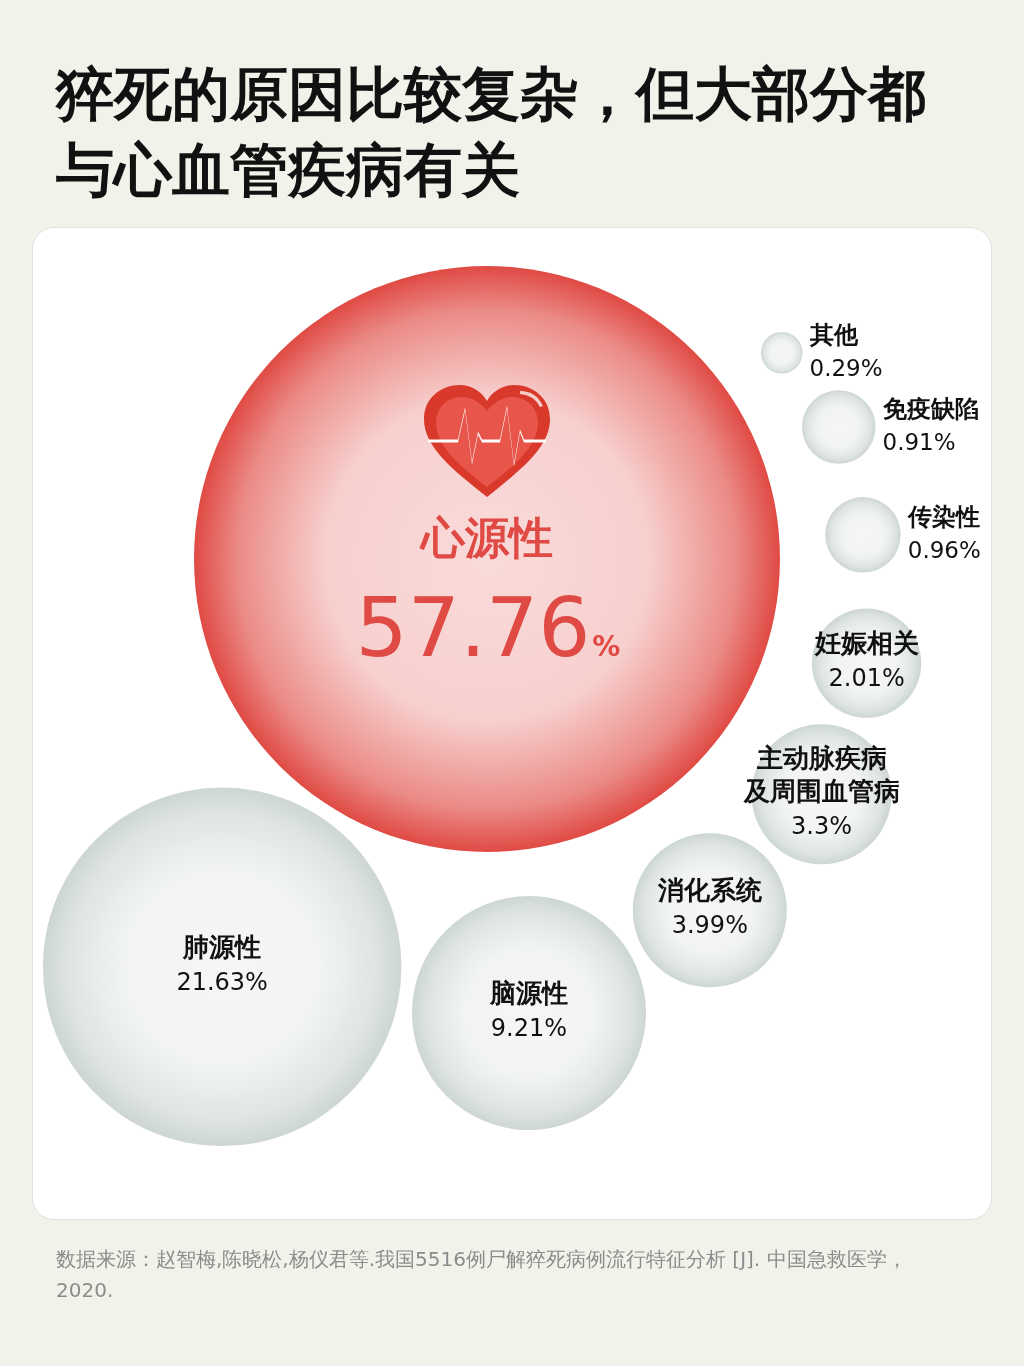  What do you see at coordinates (222, 981) in the screenshot?
I see `data-label: 21.63%` at bounding box center [222, 981].